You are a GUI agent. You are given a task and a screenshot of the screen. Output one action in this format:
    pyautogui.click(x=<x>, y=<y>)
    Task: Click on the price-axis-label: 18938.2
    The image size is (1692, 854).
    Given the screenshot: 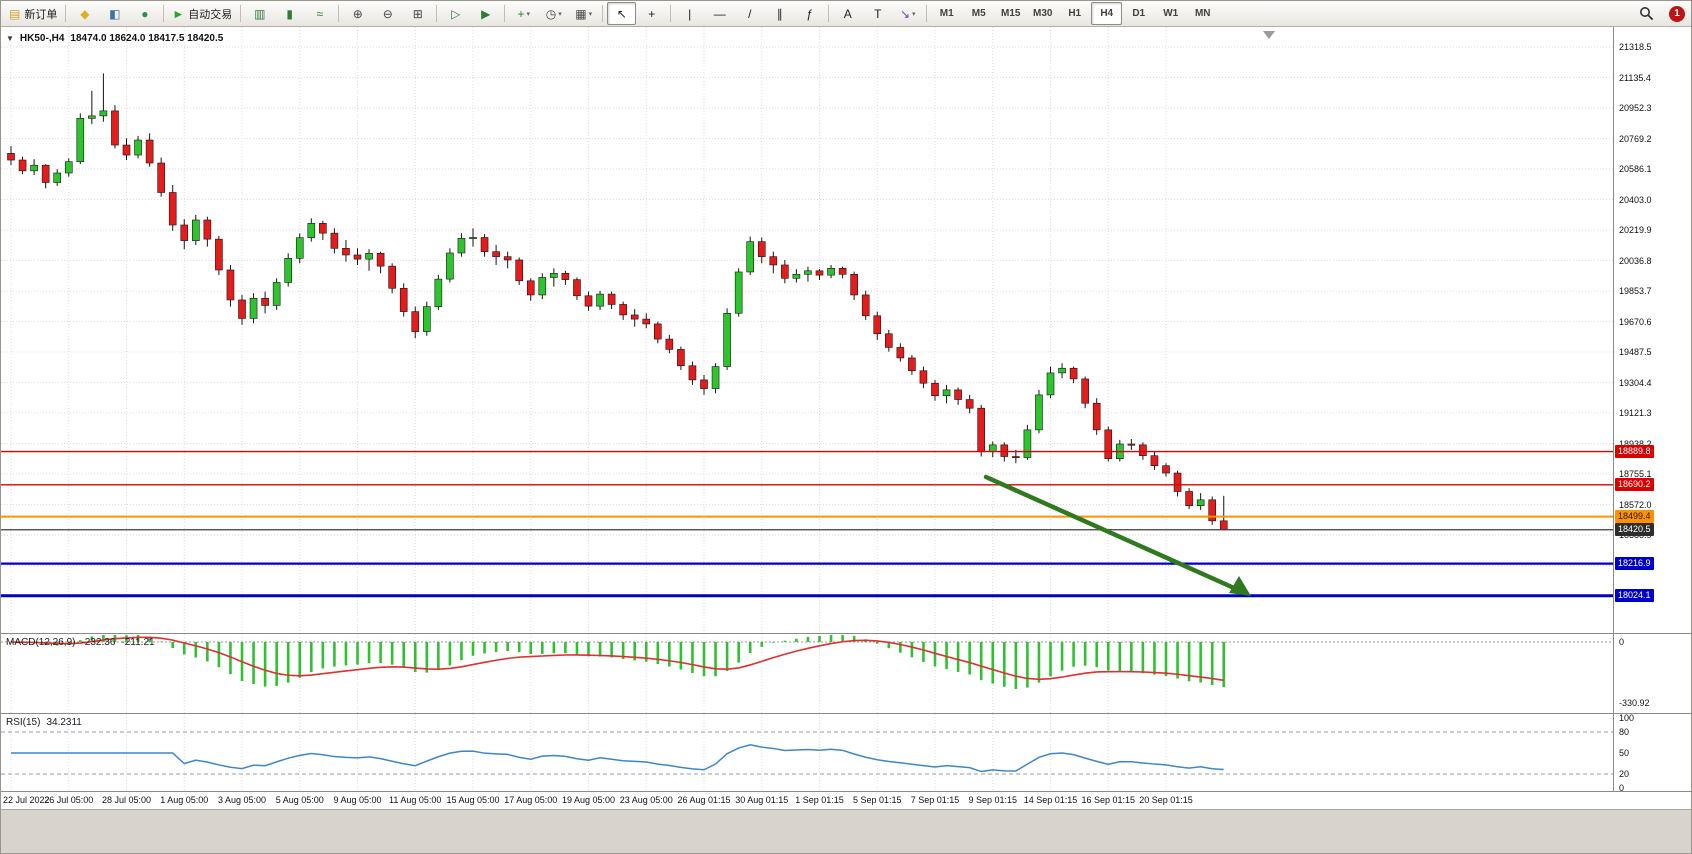 What is the action you would take?
    pyautogui.click(x=1635, y=443)
    